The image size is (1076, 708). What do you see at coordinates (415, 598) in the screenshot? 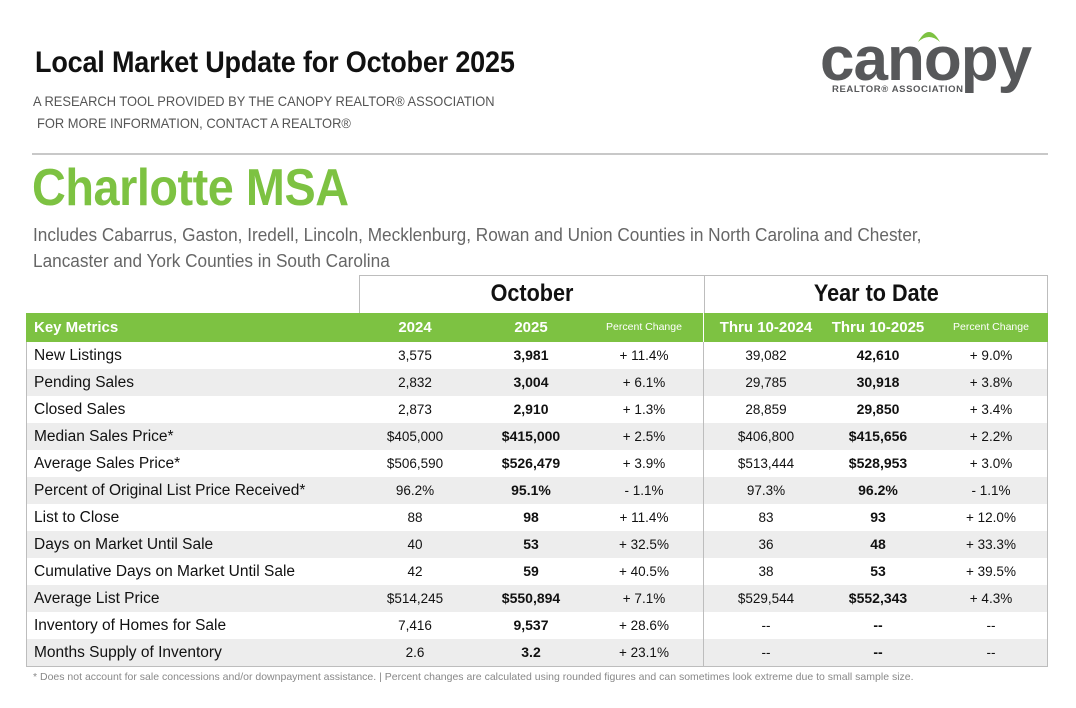
I see `oct-2024-value: $514,245` at bounding box center [415, 598].